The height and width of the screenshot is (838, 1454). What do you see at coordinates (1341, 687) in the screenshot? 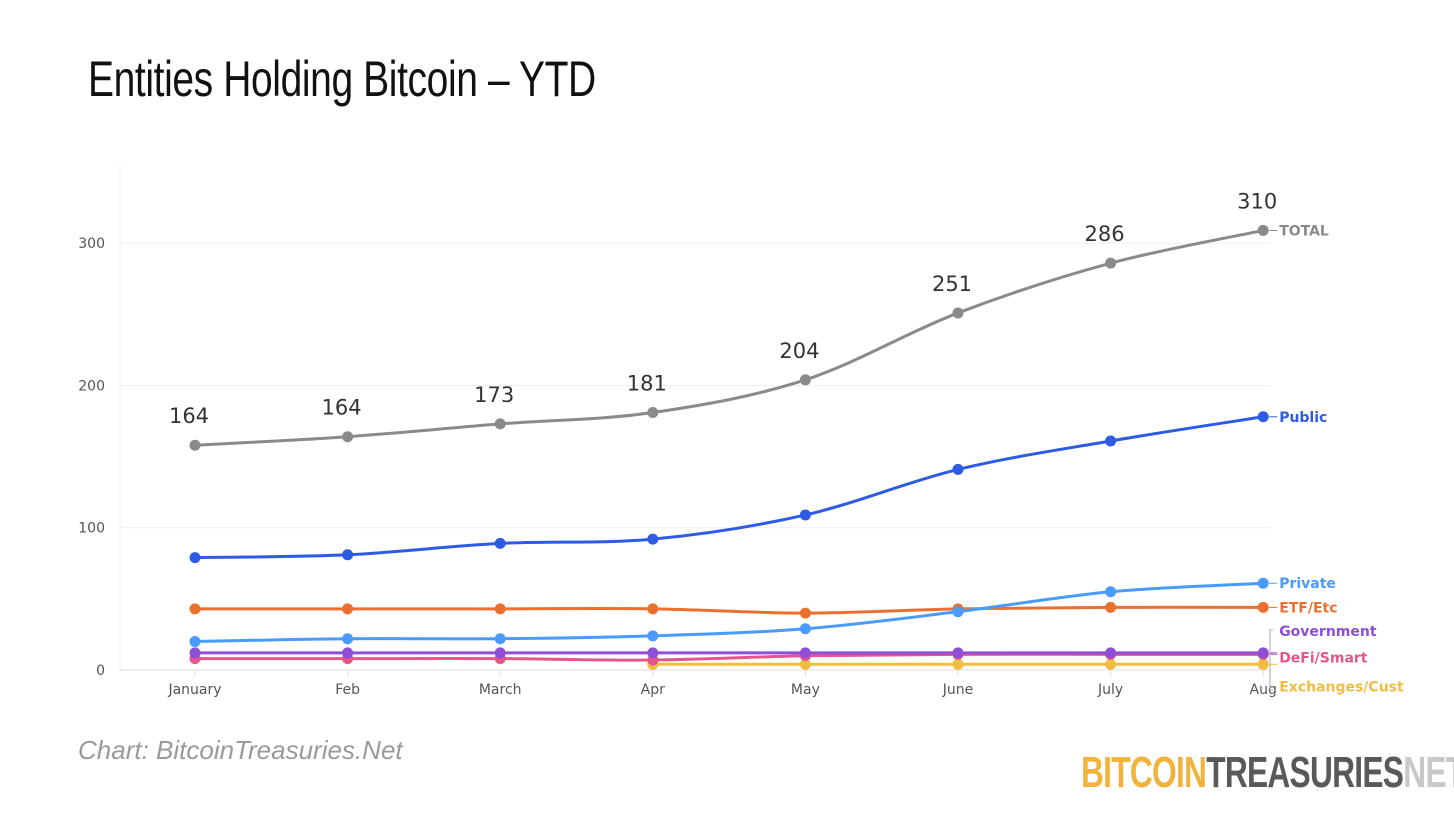
I see `series-label: Exchanges/Cust` at bounding box center [1341, 687].